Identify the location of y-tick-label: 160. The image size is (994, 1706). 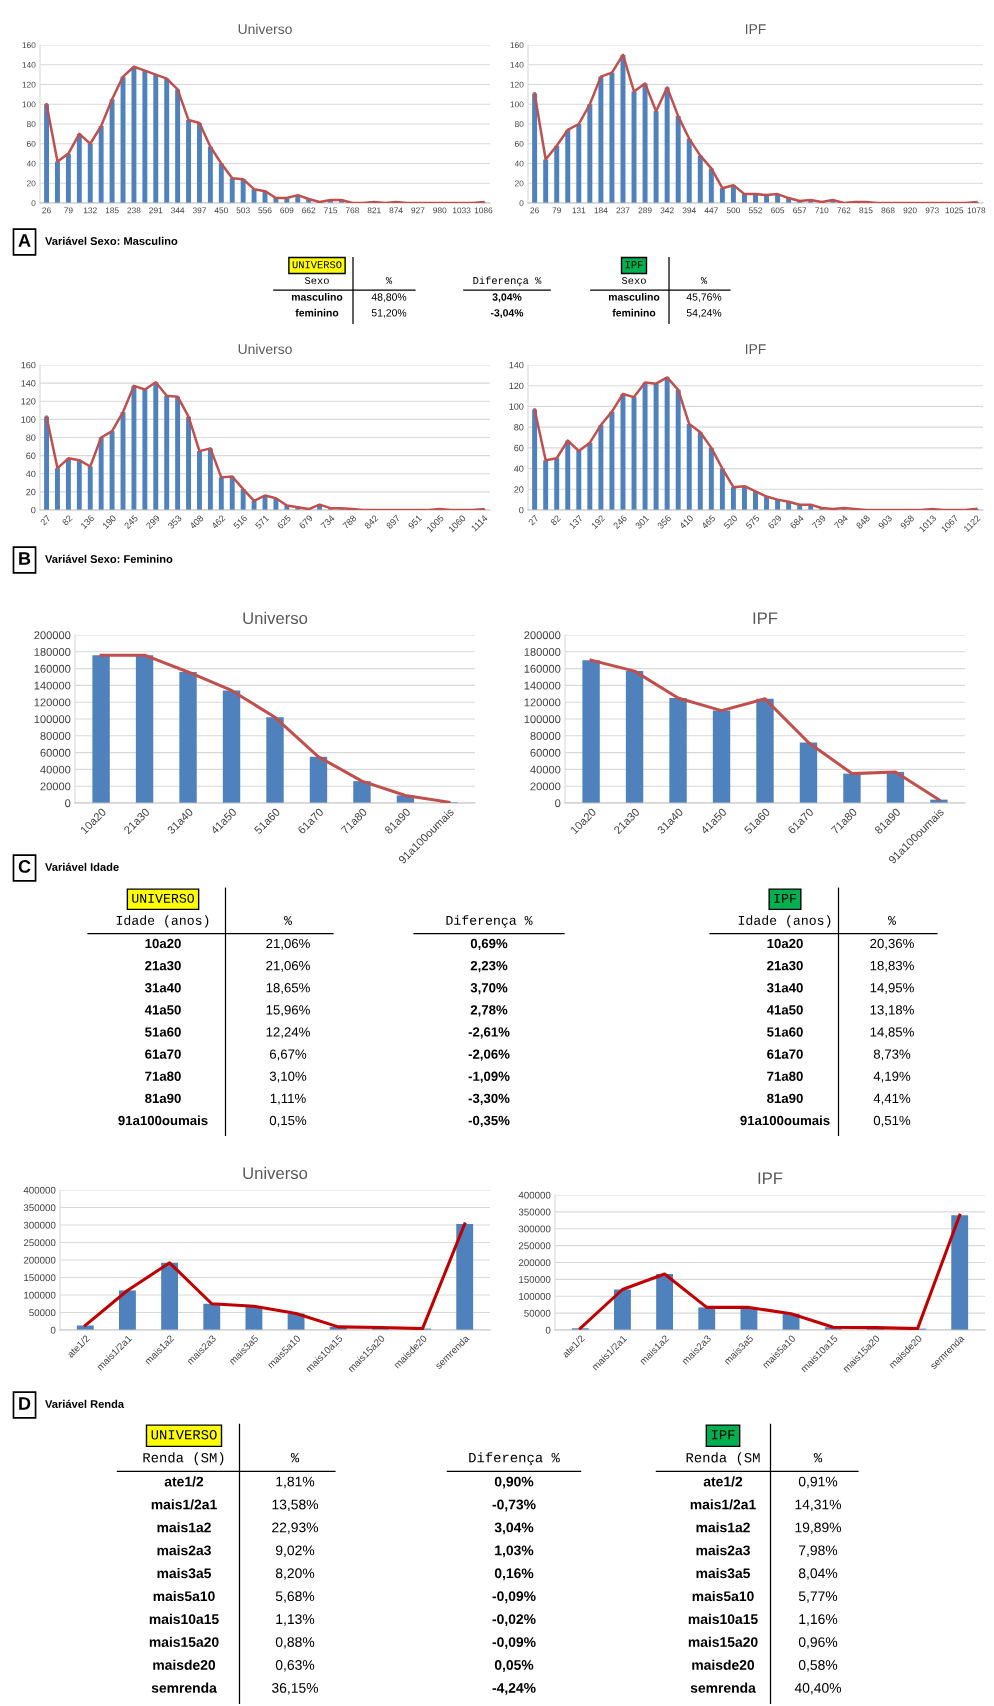
(29, 45).